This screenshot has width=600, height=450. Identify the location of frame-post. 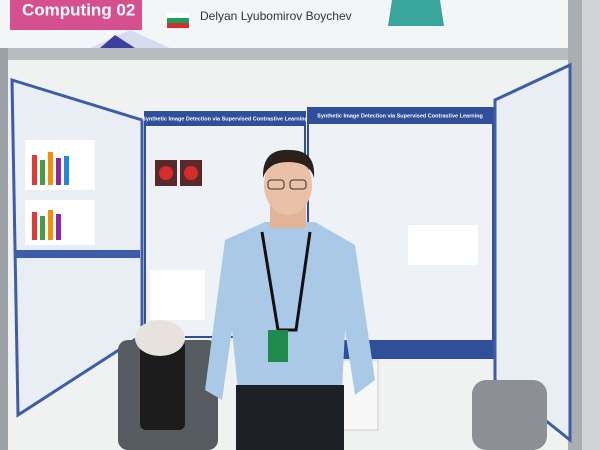
(4, 249).